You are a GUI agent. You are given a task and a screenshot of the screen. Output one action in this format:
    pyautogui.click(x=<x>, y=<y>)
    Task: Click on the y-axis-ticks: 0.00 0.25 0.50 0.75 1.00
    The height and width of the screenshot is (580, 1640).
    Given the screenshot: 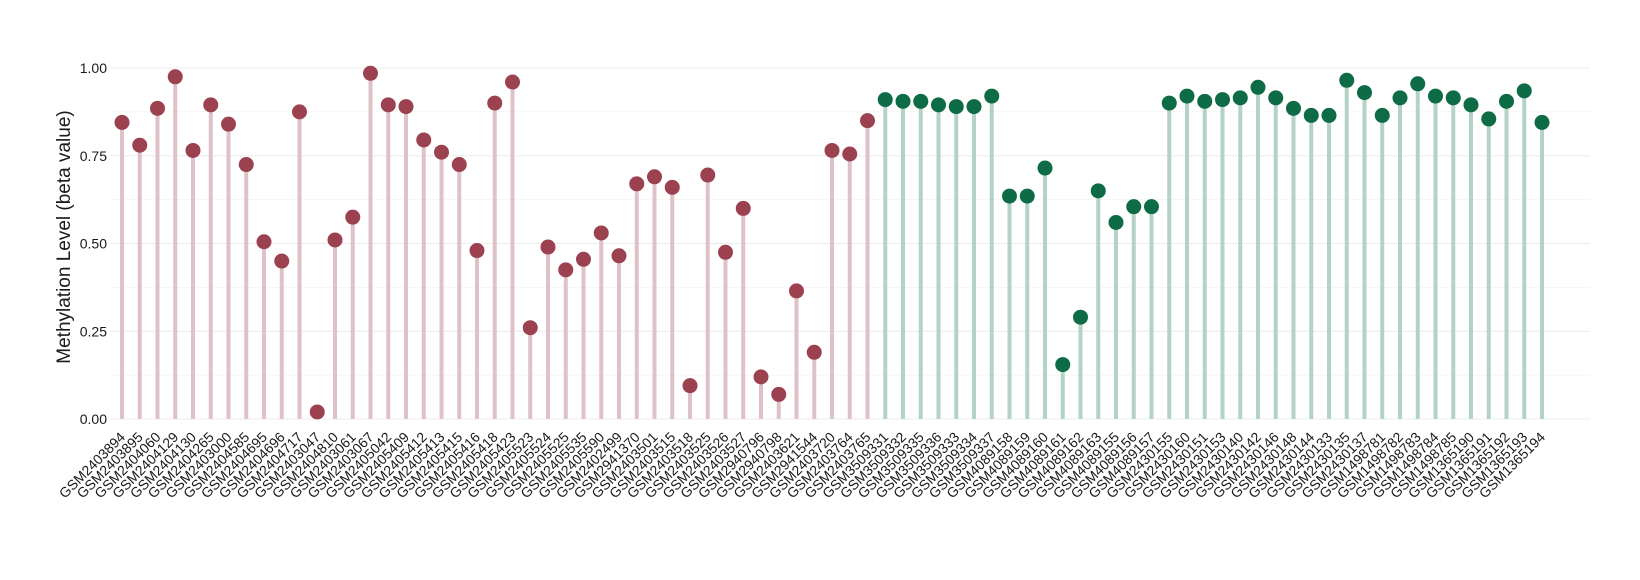 What is the action you would take?
    pyautogui.click(x=93, y=243)
    